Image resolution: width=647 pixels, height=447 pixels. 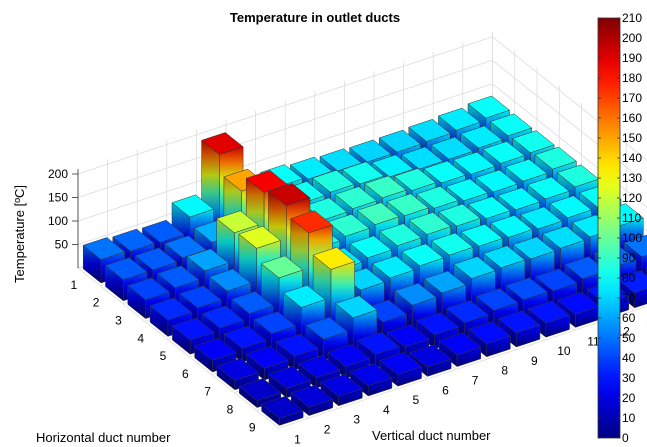 What do you see at coordinates (632, 178) in the screenshot?
I see `colorbar-tick-label: 130` at bounding box center [632, 178].